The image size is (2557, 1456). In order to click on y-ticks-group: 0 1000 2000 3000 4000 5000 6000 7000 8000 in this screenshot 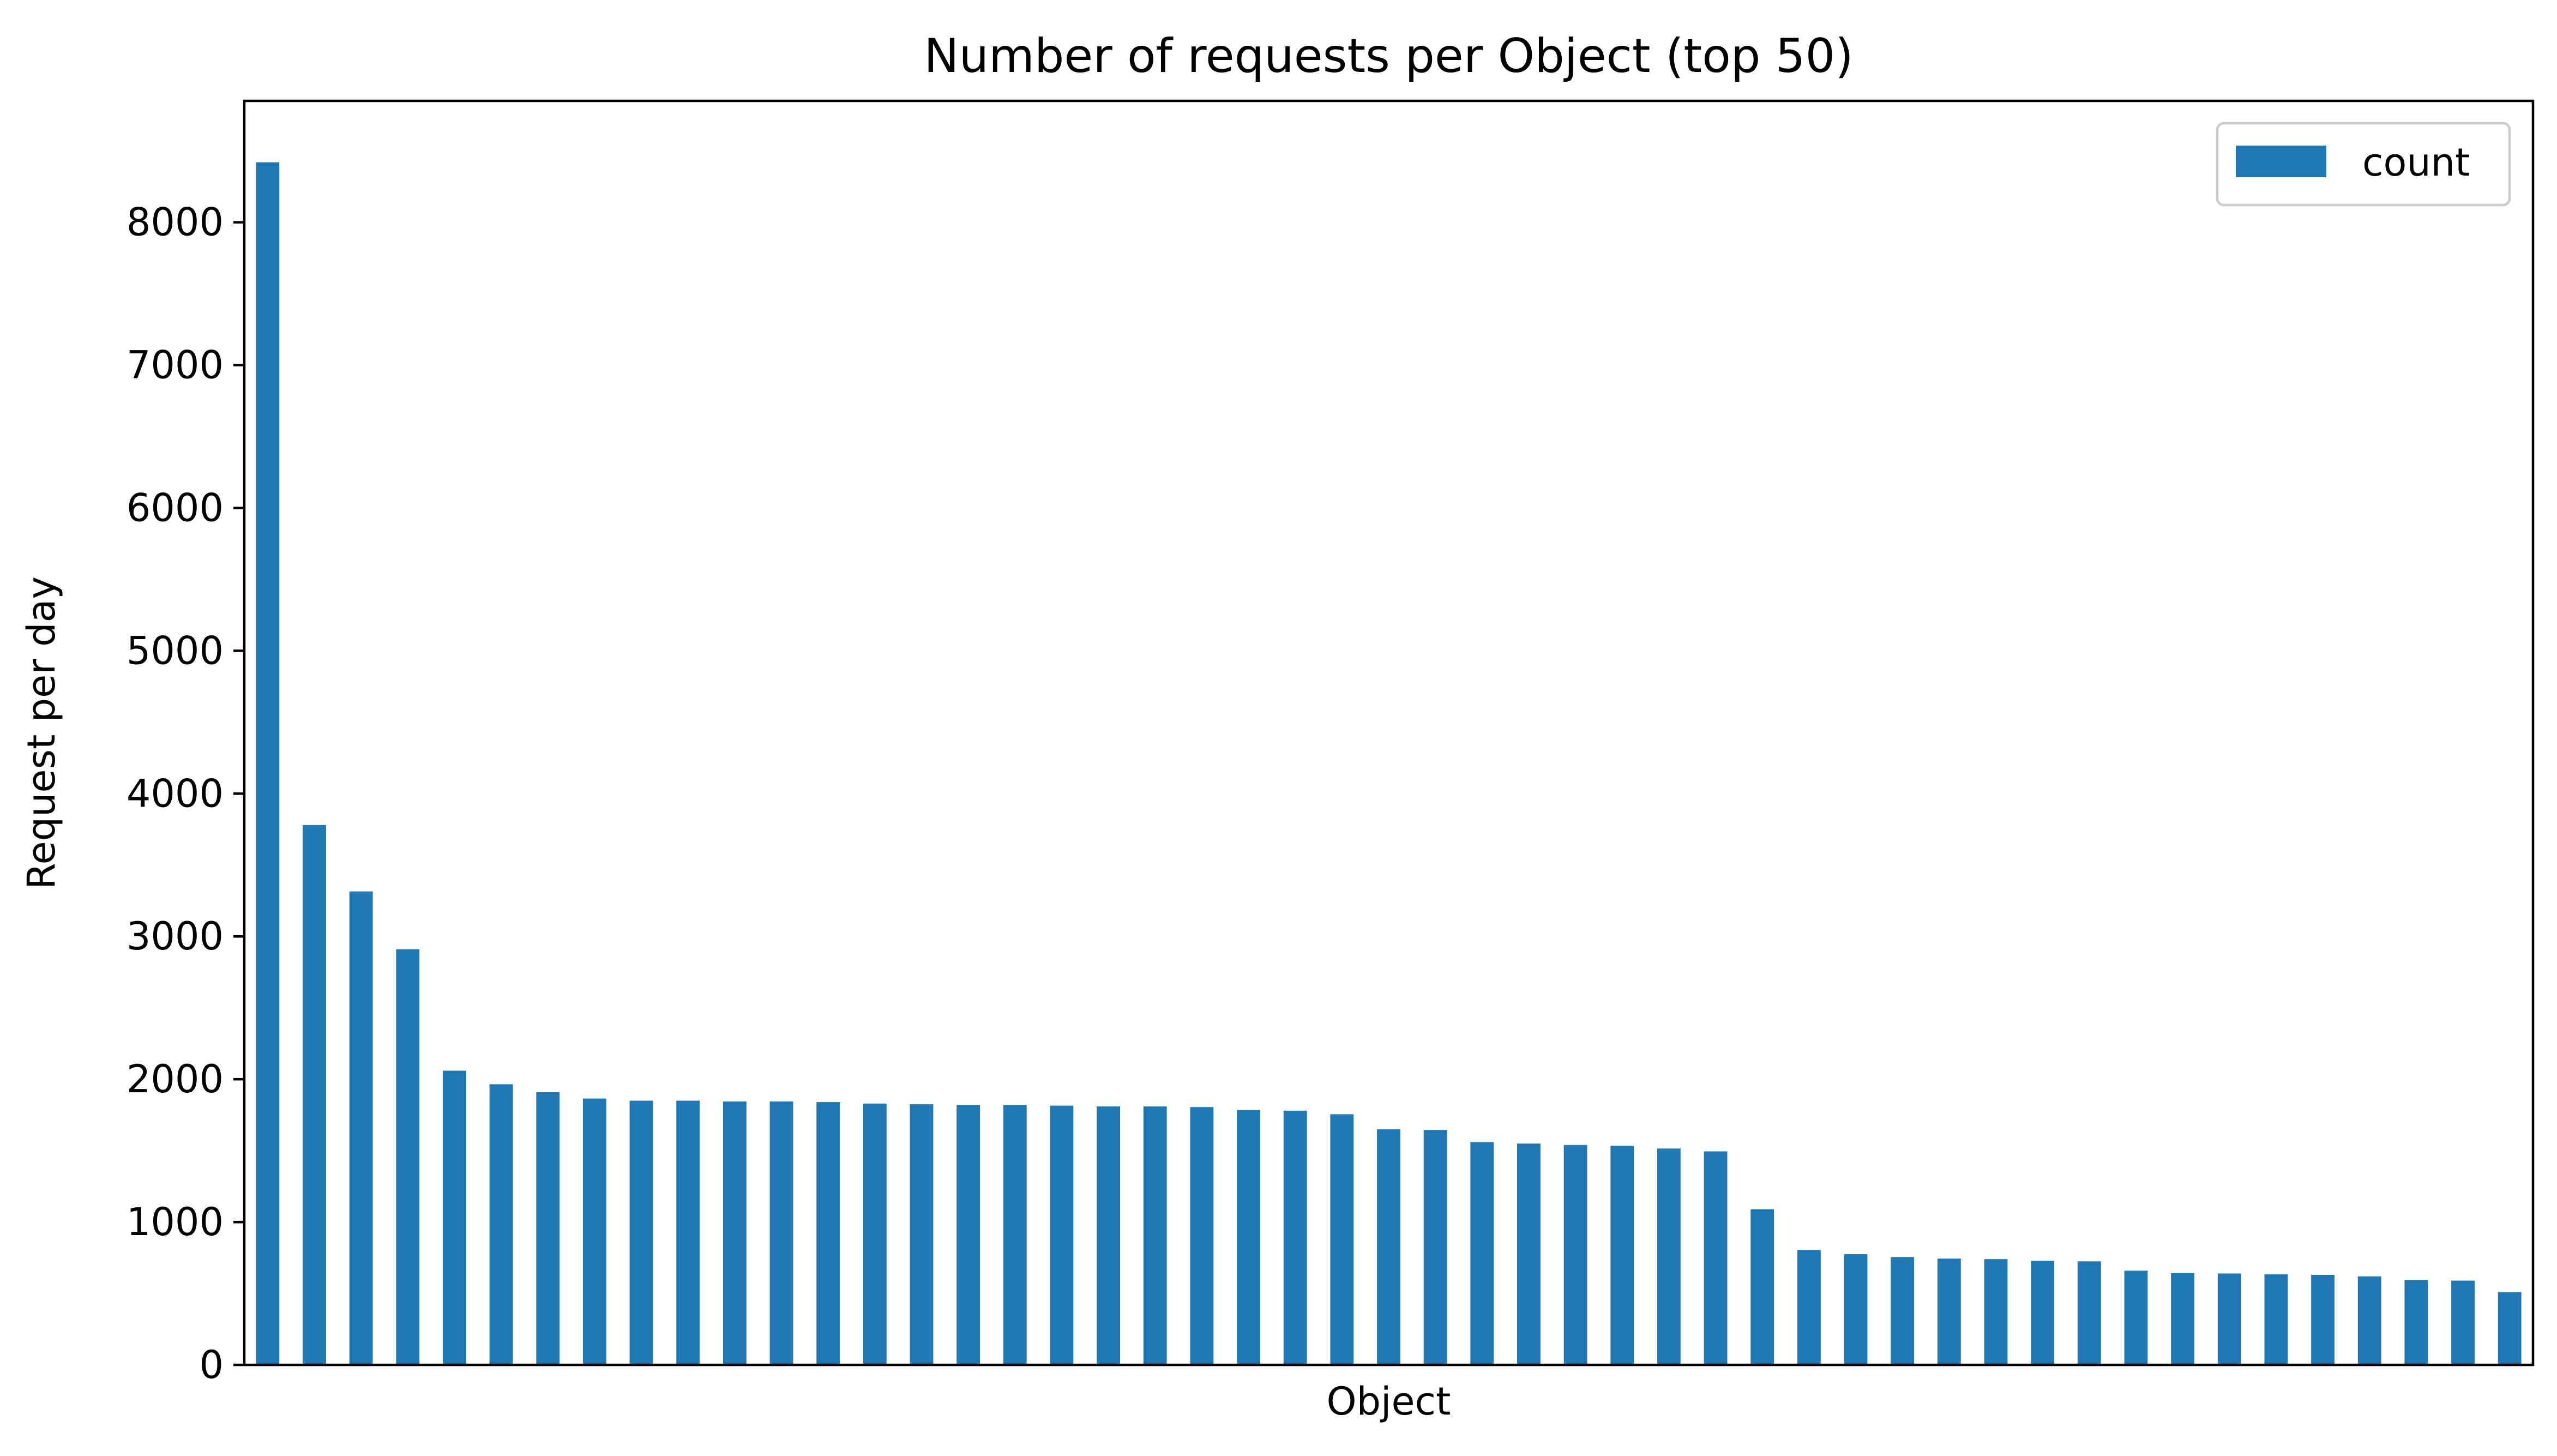, I will do `click(185, 793)`.